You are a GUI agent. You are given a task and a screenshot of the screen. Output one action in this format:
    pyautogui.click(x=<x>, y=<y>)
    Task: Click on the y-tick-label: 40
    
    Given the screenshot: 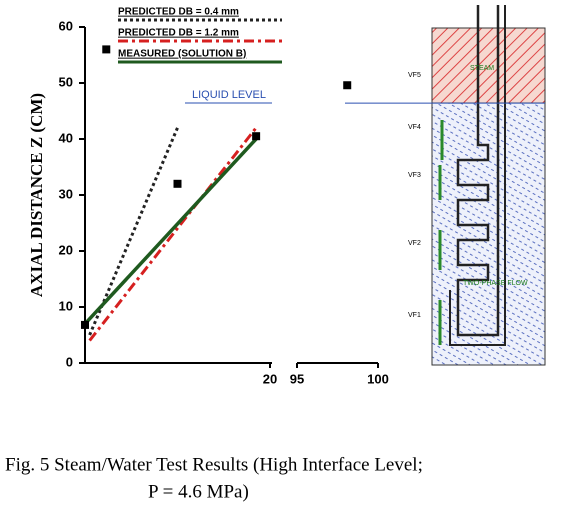 What is the action you would take?
    pyautogui.click(x=66, y=137)
    